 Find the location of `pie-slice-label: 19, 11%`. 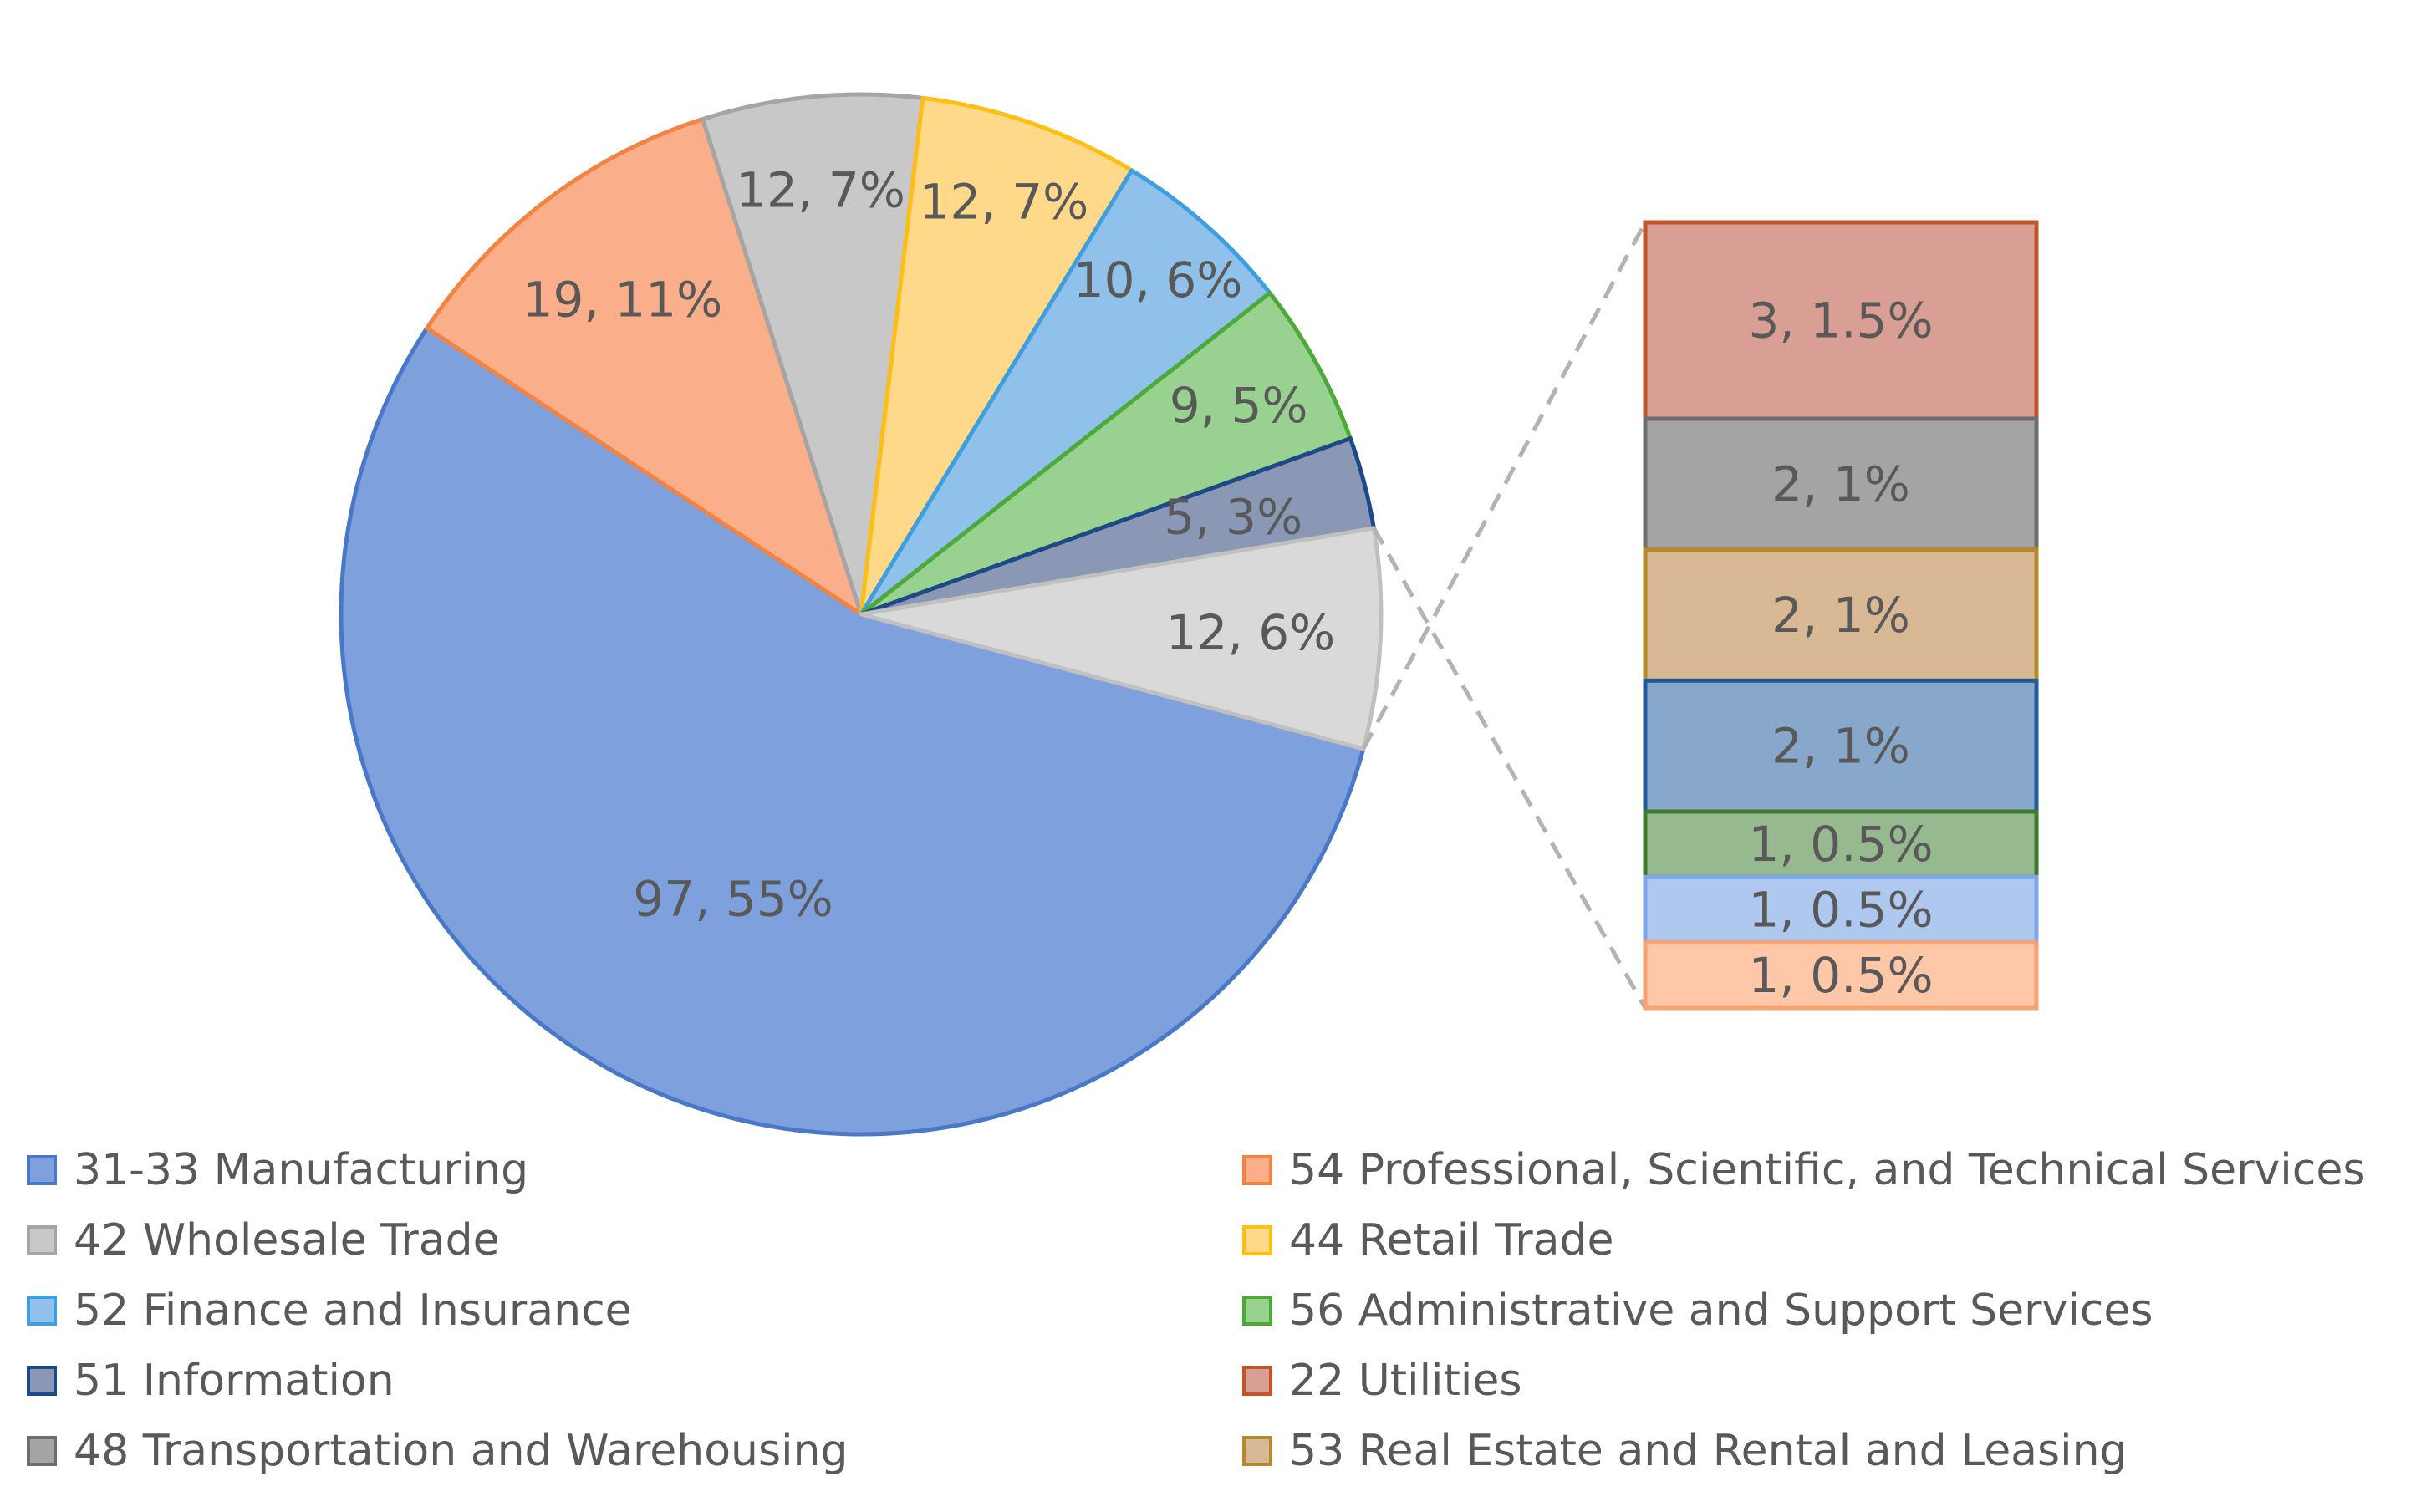

pie-slice-label: 19, 11% is located at coordinates (622, 299).